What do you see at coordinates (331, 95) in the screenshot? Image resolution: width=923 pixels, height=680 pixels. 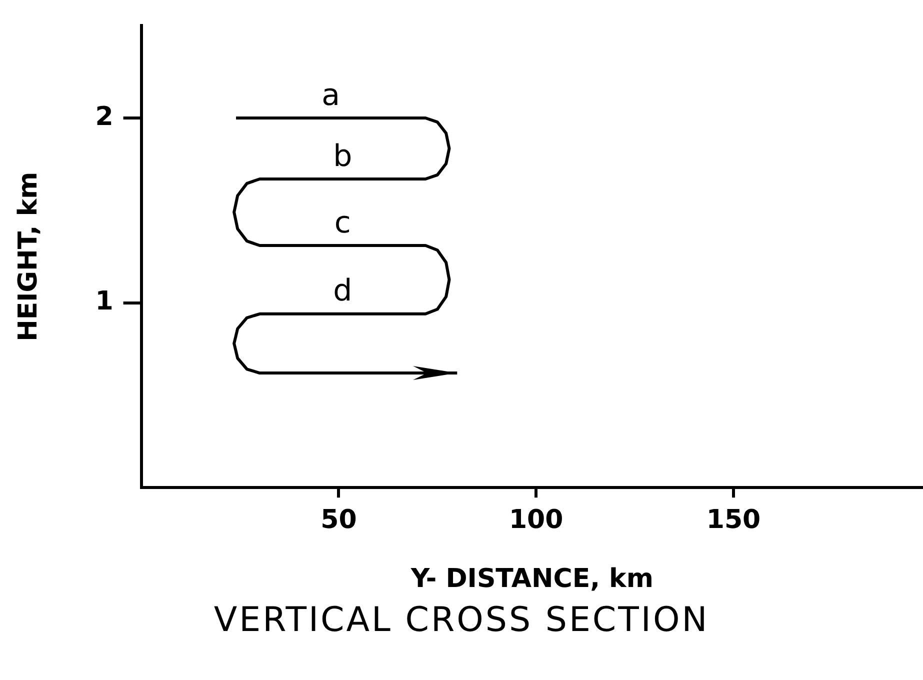 I see `annotation: a` at bounding box center [331, 95].